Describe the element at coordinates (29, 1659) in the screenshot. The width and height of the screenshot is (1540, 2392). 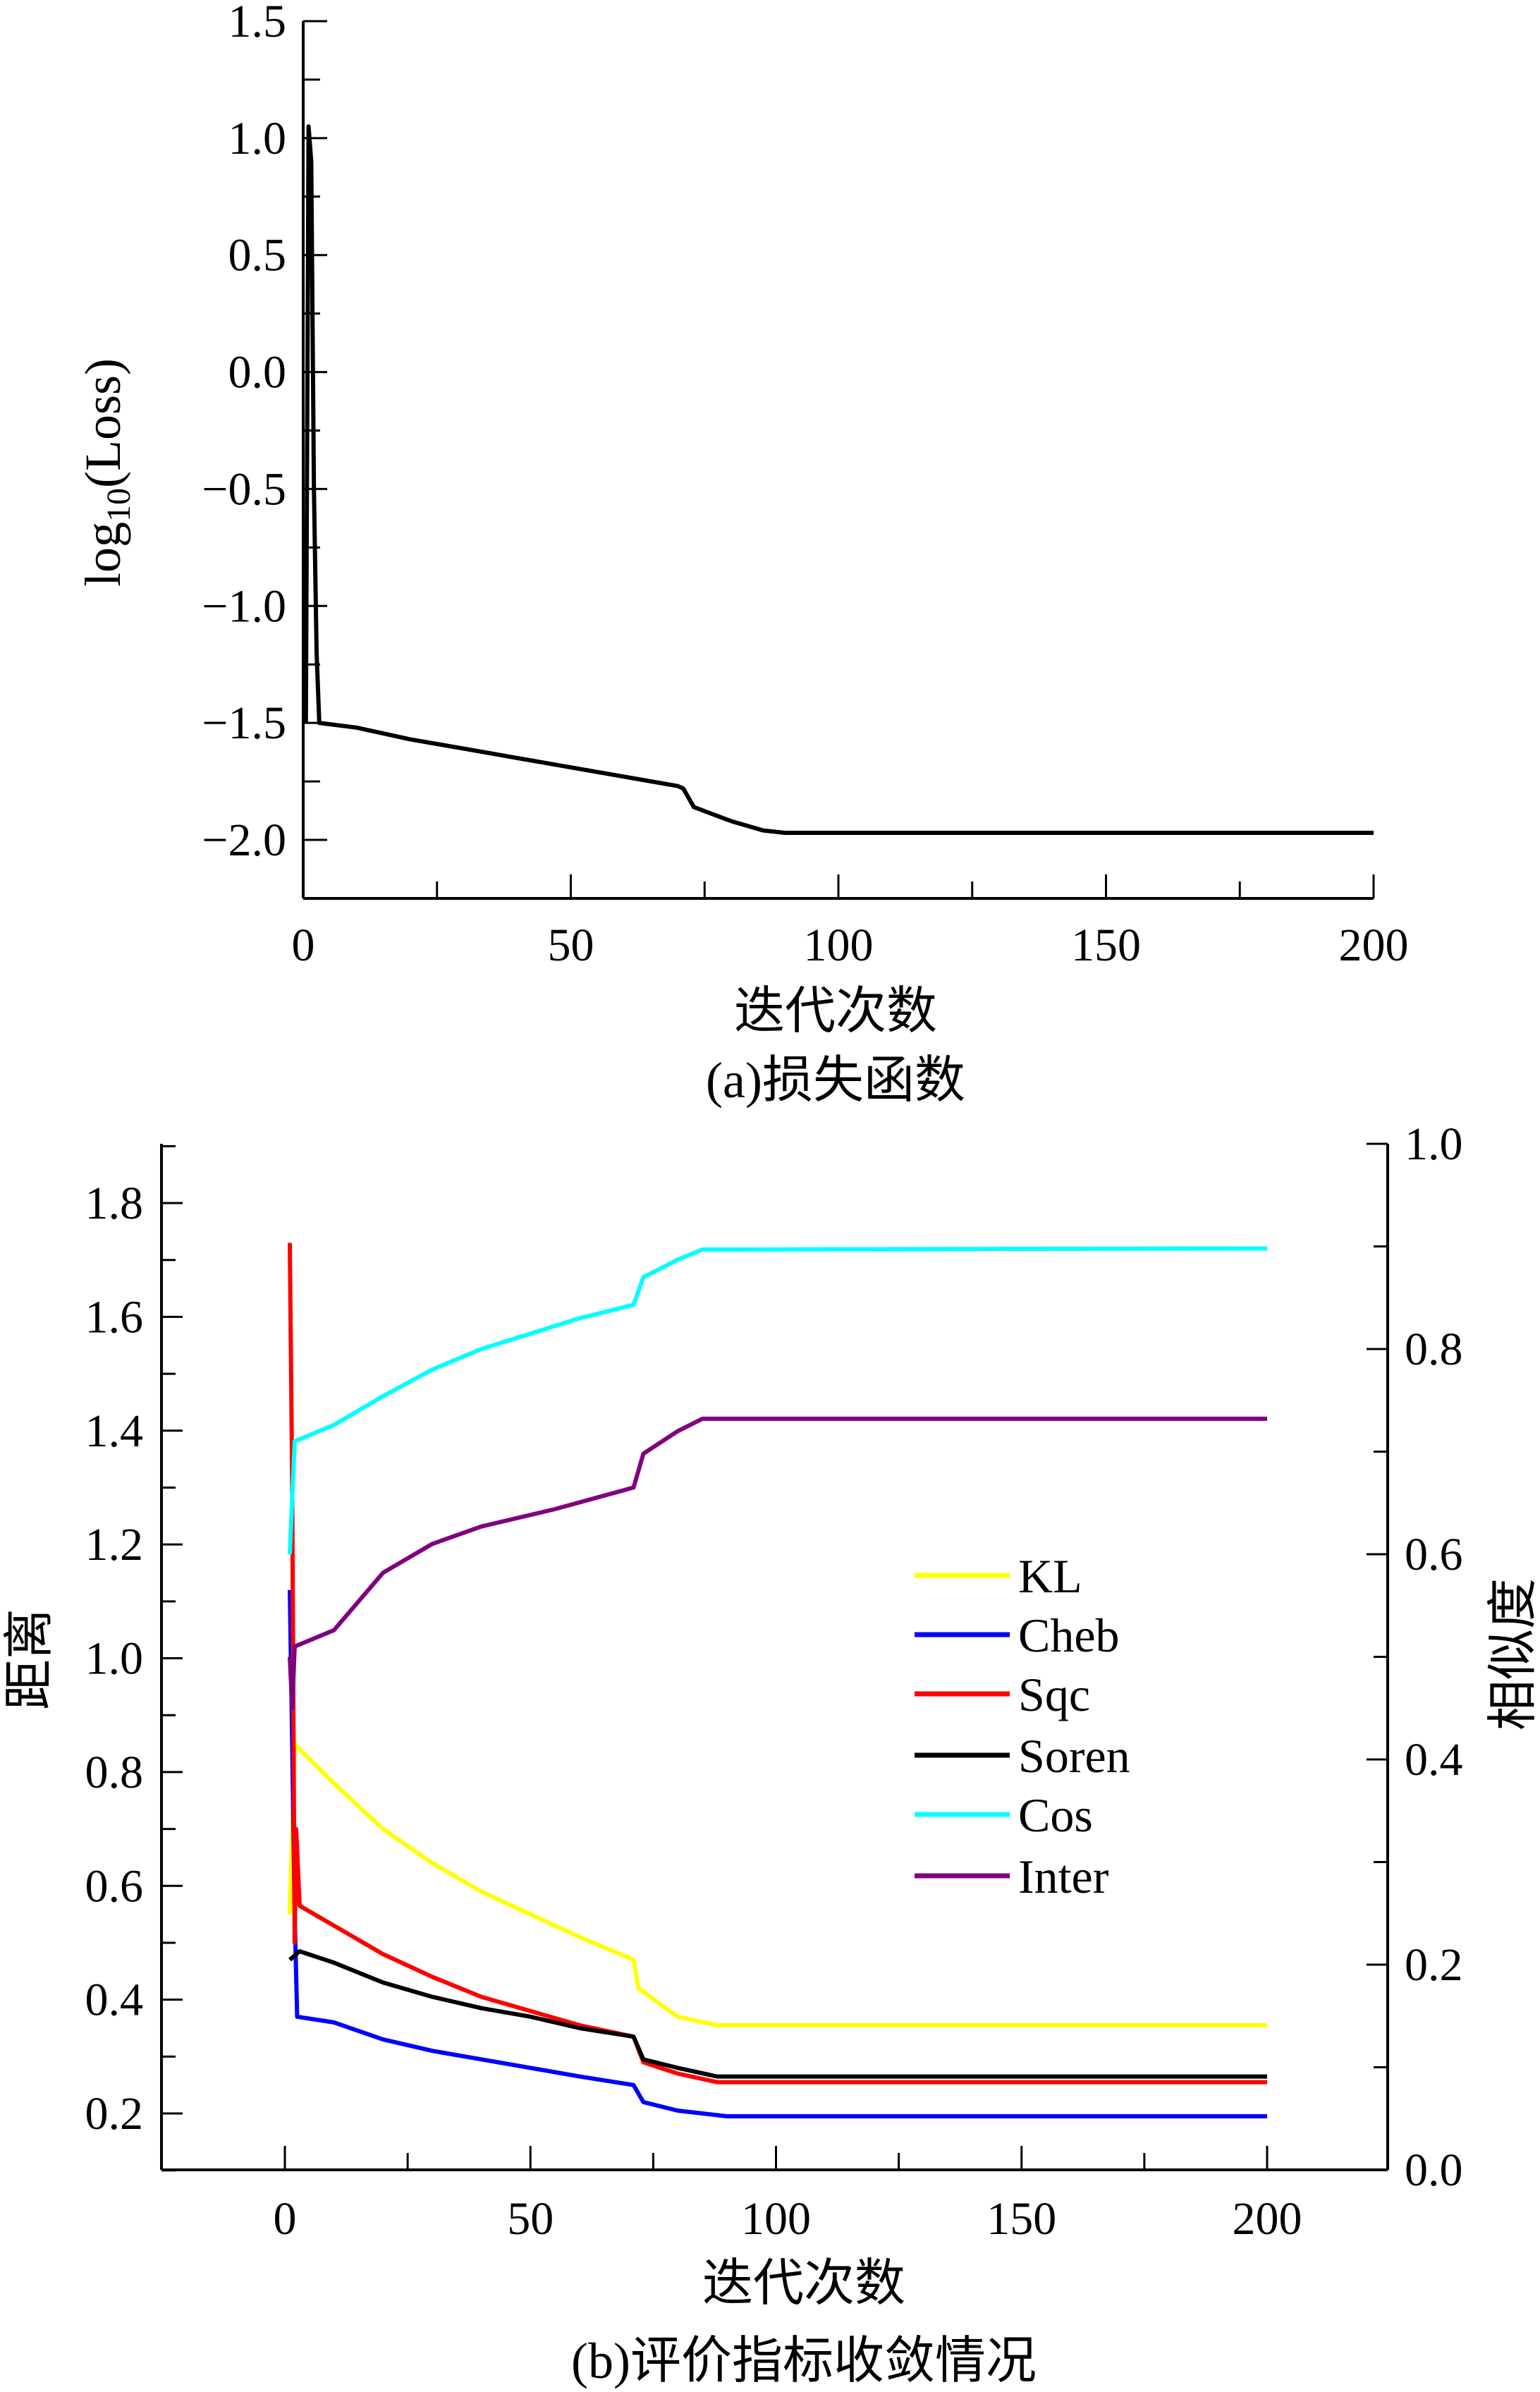
I see `left-y-axis-title: 距离` at that location.